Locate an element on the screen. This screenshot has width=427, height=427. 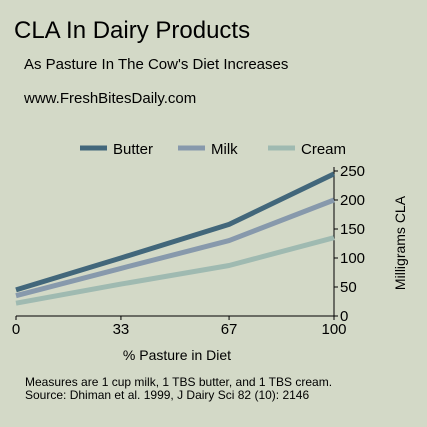
legend-label-cream: Cream is located at coordinates (323, 149).